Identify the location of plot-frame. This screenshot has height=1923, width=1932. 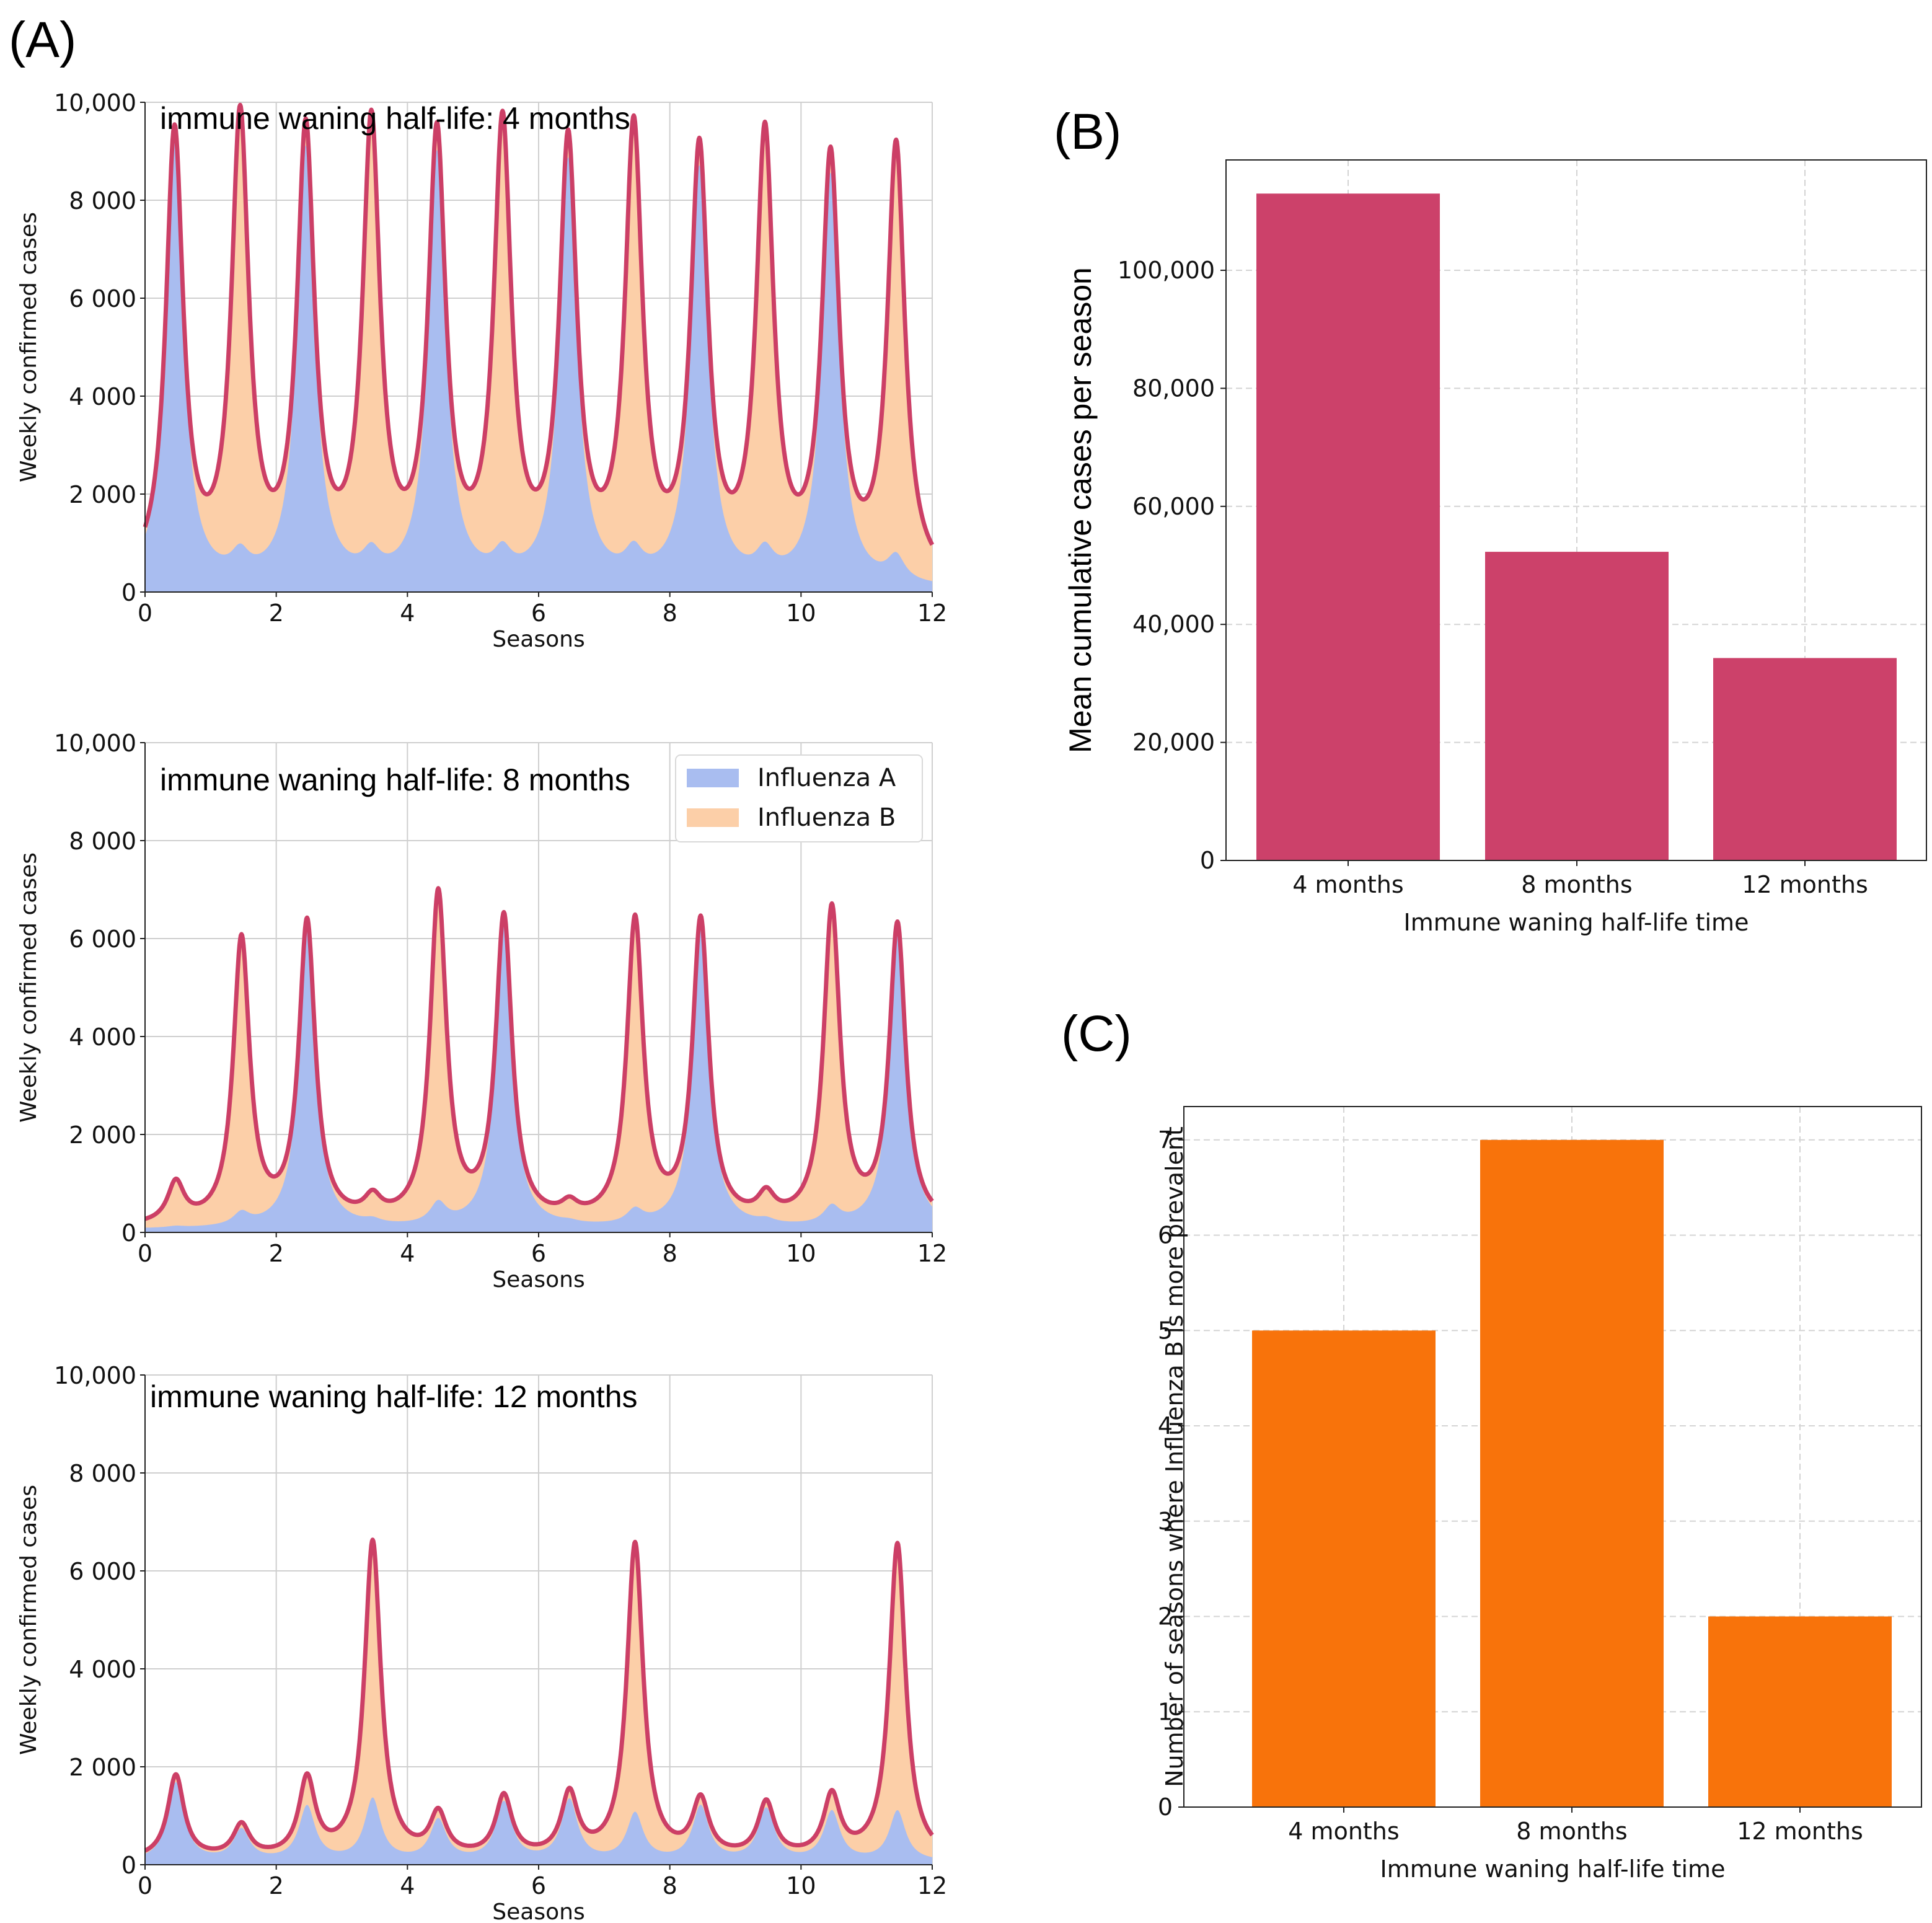
(1552, 1457).